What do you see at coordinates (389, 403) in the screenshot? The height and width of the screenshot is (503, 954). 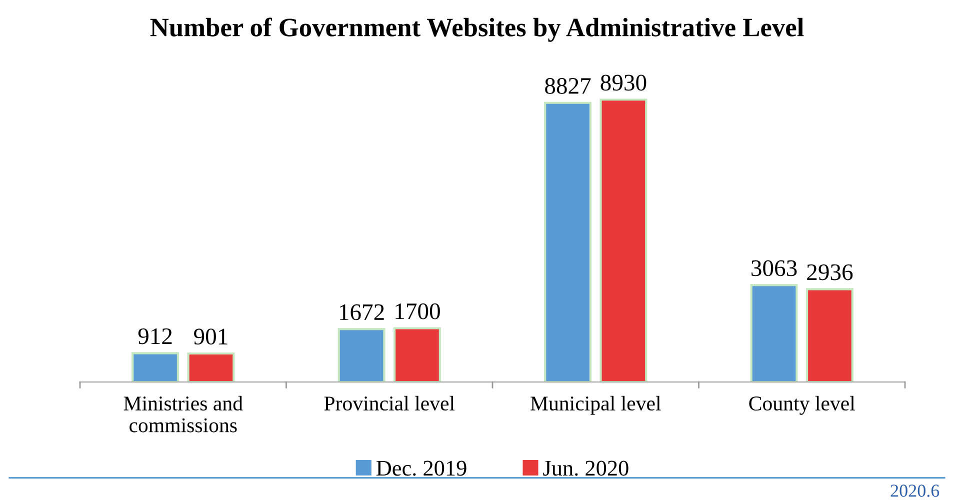 I see `x-tick-label: Provincial level` at bounding box center [389, 403].